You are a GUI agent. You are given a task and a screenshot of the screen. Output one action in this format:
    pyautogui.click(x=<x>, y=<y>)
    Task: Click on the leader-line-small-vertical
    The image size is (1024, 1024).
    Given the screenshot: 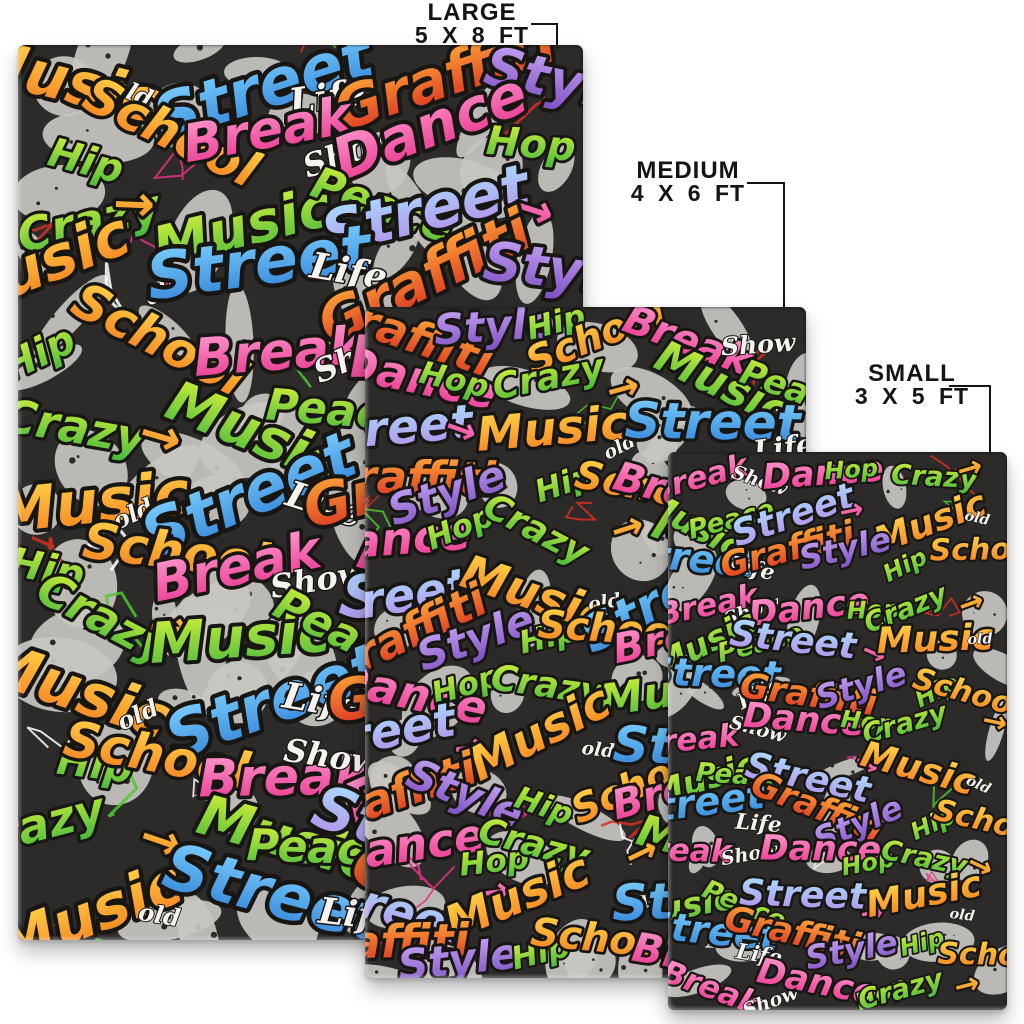 What is the action you would take?
    pyautogui.click(x=990, y=419)
    